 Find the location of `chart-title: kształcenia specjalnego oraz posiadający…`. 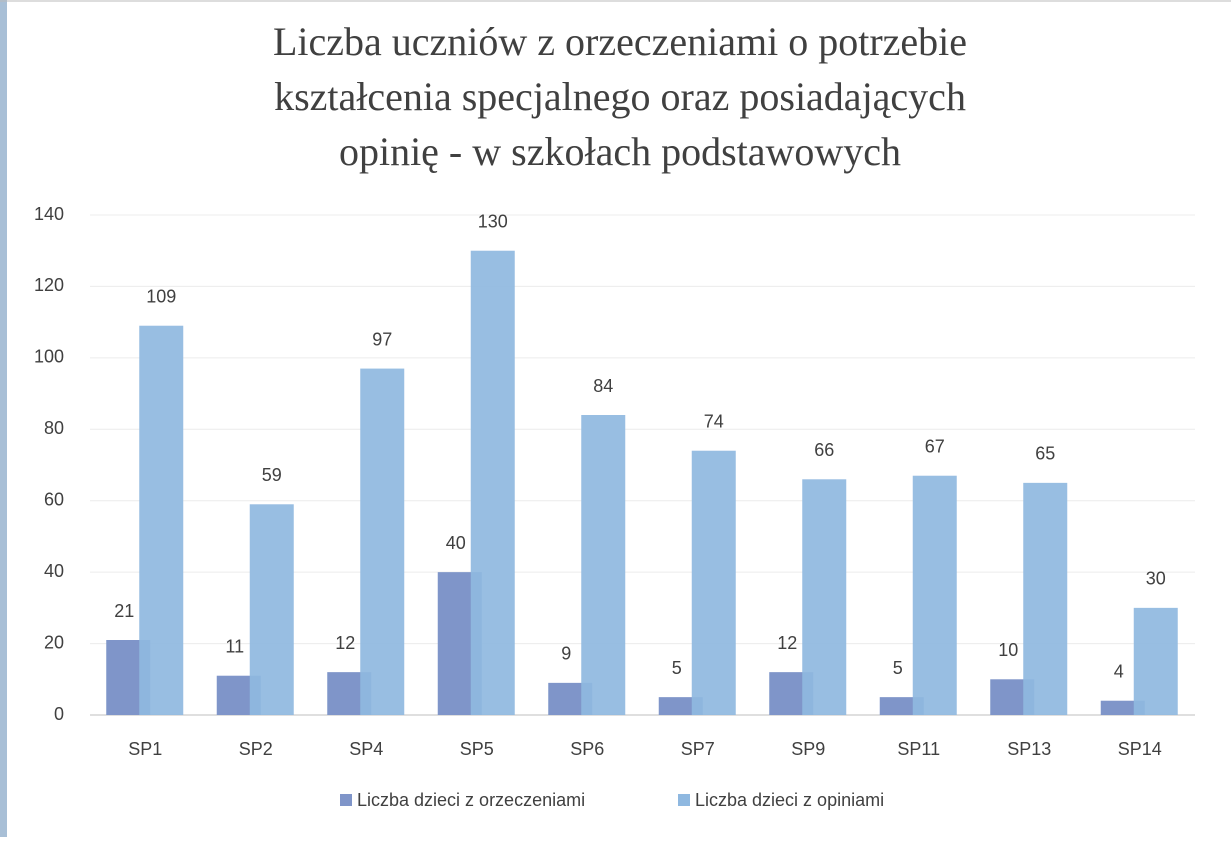

chart-title: kształcenia specjalnego oraz posiadający… is located at coordinates (620, 96).